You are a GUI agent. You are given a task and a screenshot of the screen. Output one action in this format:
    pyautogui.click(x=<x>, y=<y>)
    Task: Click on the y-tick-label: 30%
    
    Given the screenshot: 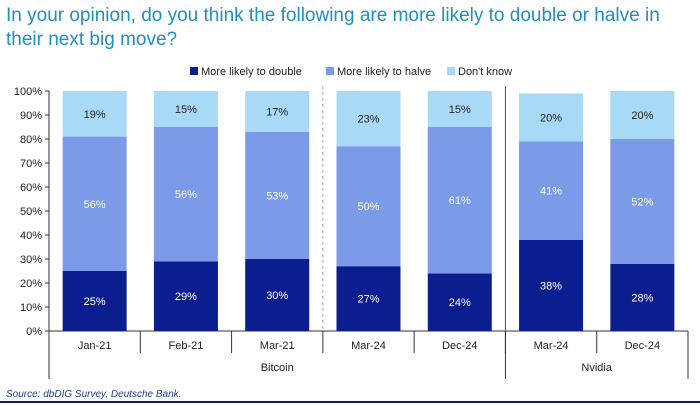 What is the action you would take?
    pyautogui.click(x=31, y=260)
    